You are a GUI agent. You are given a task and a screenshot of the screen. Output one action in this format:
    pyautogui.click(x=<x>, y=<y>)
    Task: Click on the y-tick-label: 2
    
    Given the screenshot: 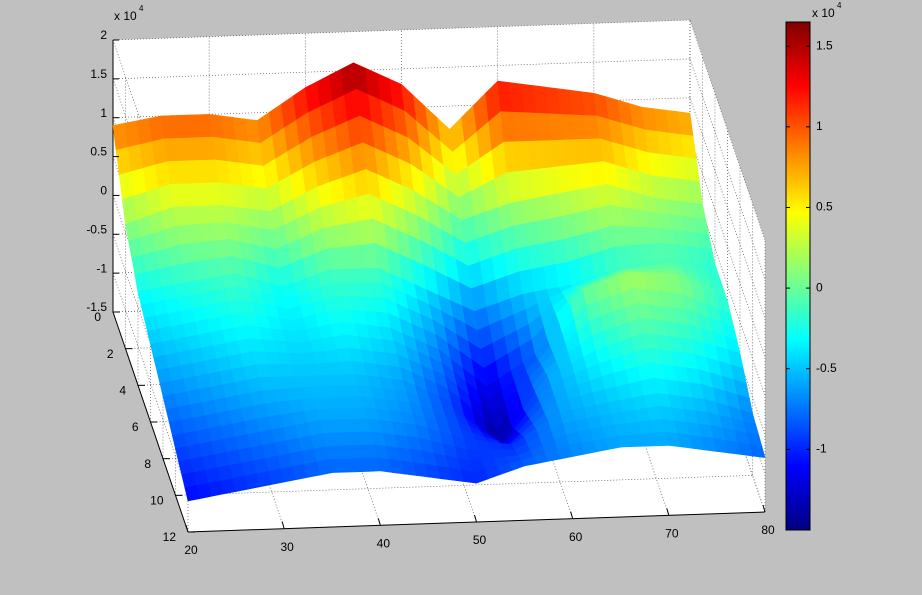 What is the action you would take?
    pyautogui.click(x=110, y=354)
    